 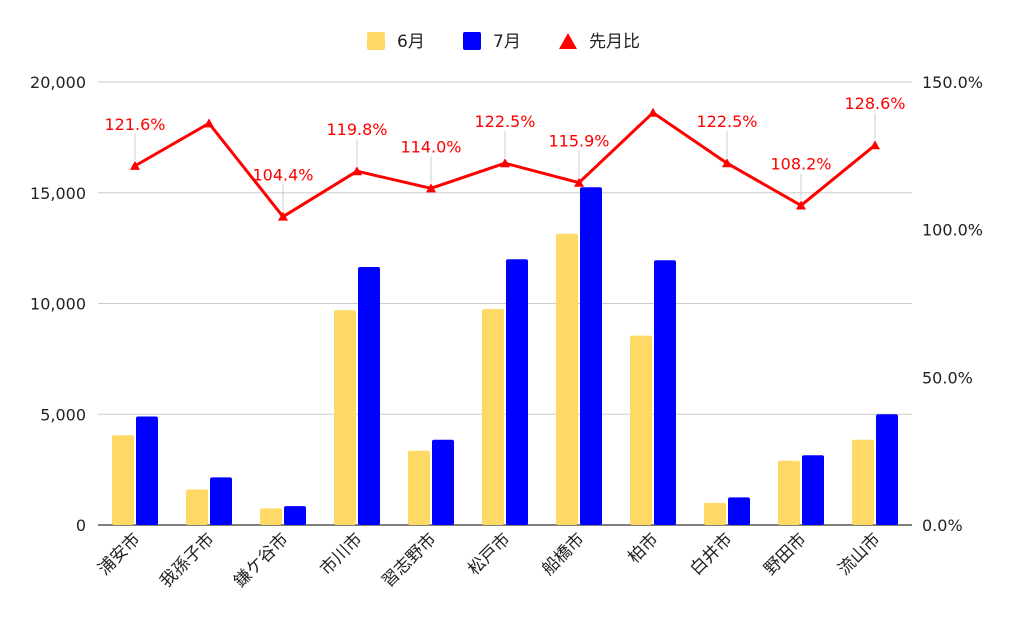 I want to click on legend-label: 6月, so click(x=411, y=42).